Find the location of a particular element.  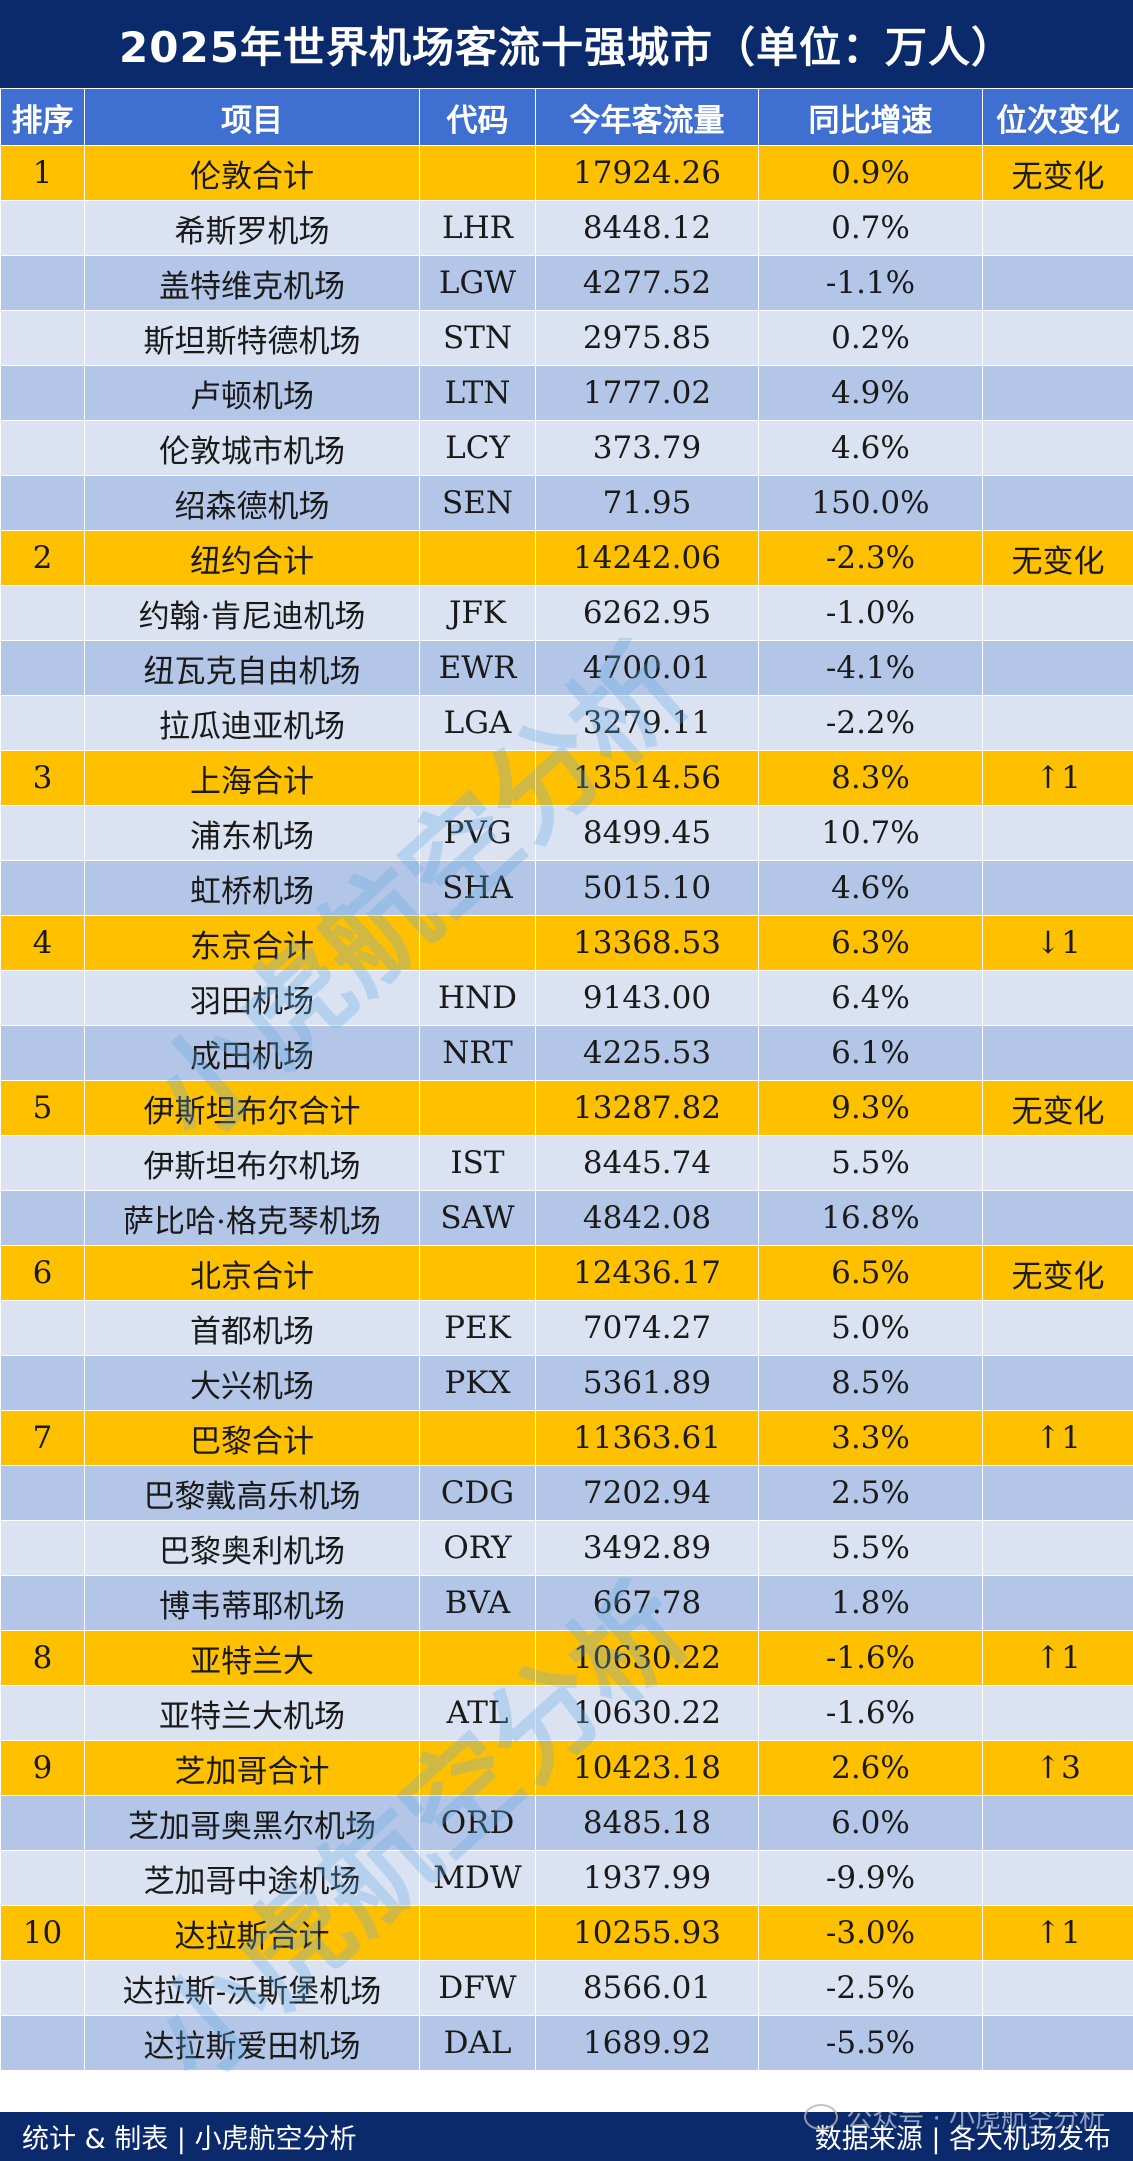

airport-row: 伊斯坦布尔机场 IST 8445.74 5.5% is located at coordinates (566, 1163).